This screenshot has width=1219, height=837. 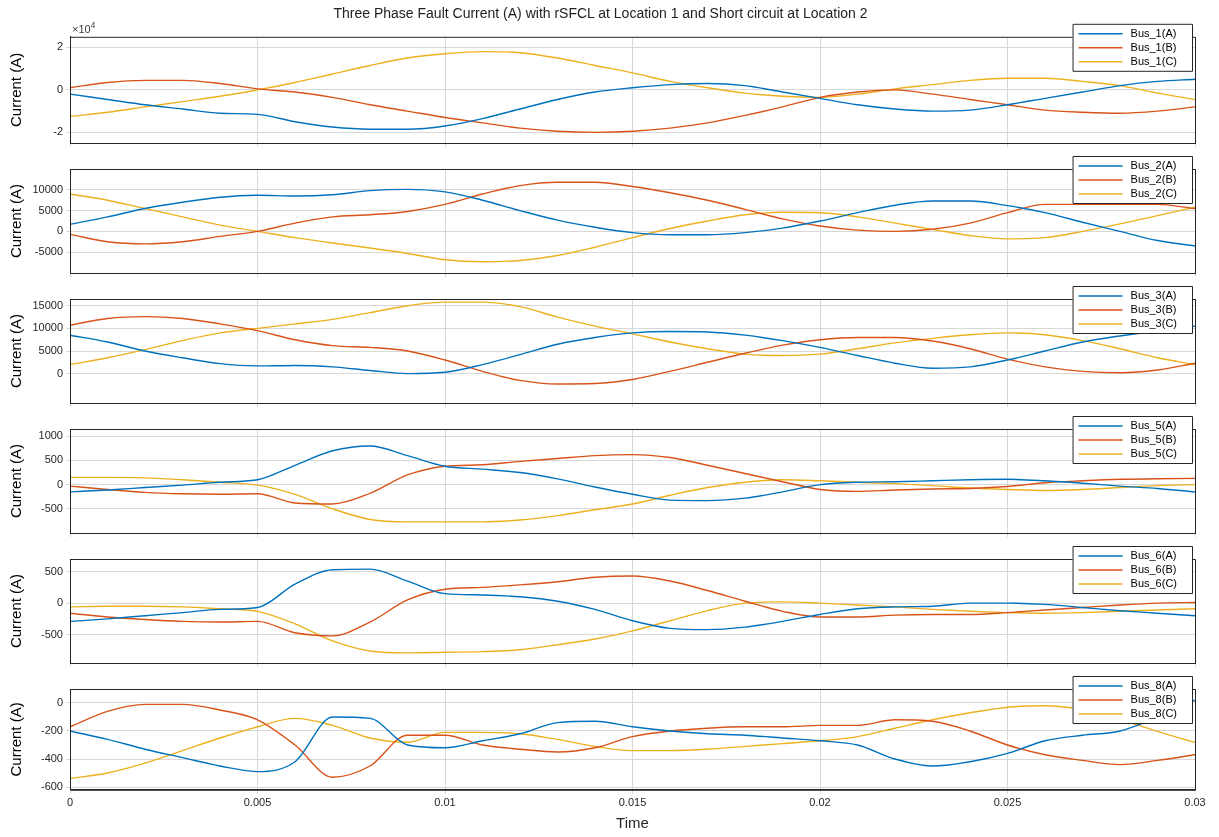 What do you see at coordinates (1007, 802) in the screenshot?
I see `x-tick-label: 0.025` at bounding box center [1007, 802].